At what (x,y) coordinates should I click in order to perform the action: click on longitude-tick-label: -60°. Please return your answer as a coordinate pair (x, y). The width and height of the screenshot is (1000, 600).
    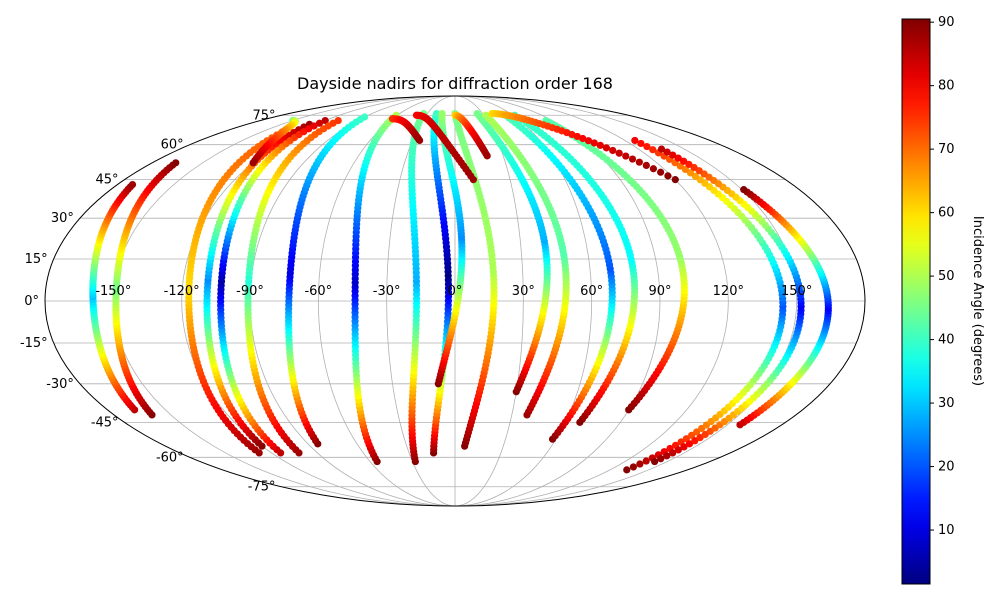
    Looking at the image, I should click on (318, 291).